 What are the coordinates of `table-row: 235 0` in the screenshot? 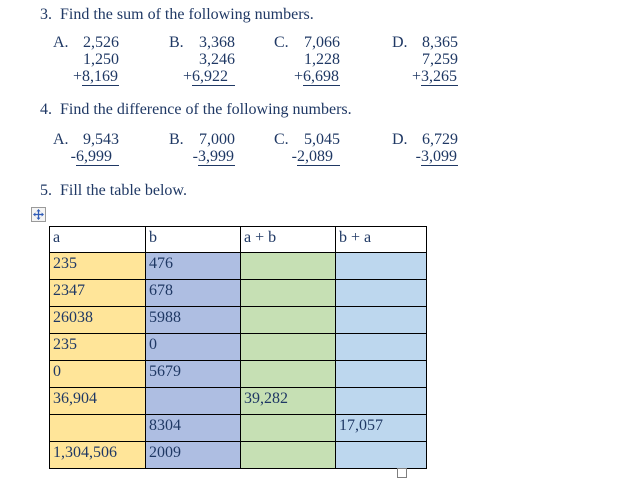 It's located at (238, 347).